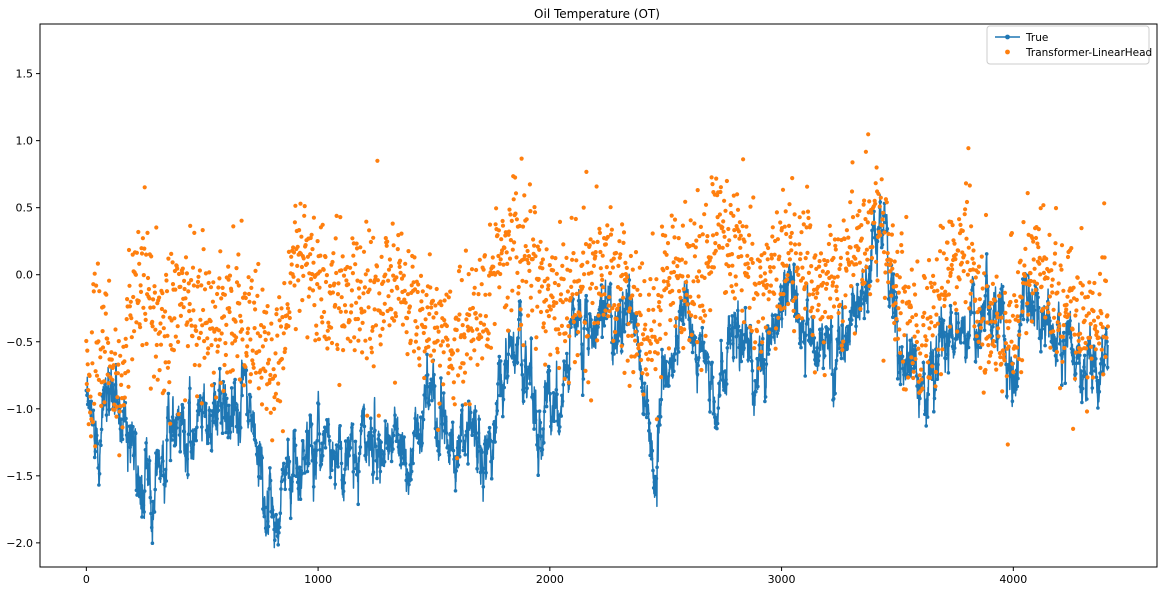 The width and height of the screenshot is (1161, 590). Describe the element at coordinates (25, 208) in the screenshot. I see `y-tick-label: 0.5` at that location.